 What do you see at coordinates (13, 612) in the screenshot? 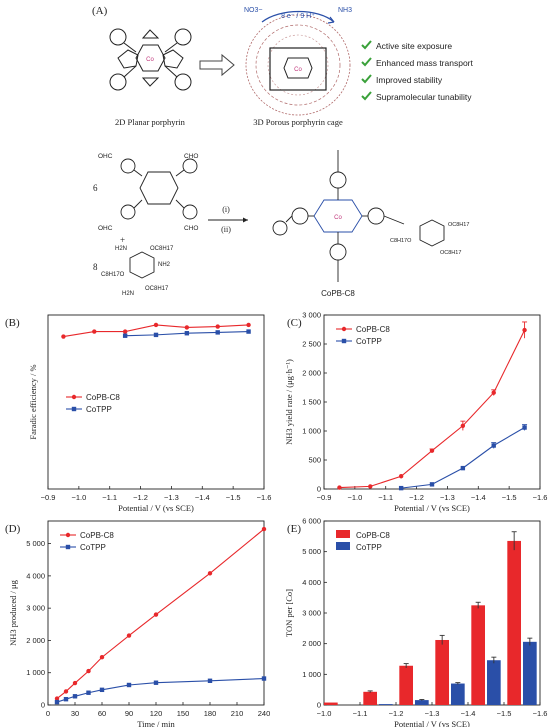
I see `y-axis-label: NH3 produced / μg` at bounding box center [13, 612].